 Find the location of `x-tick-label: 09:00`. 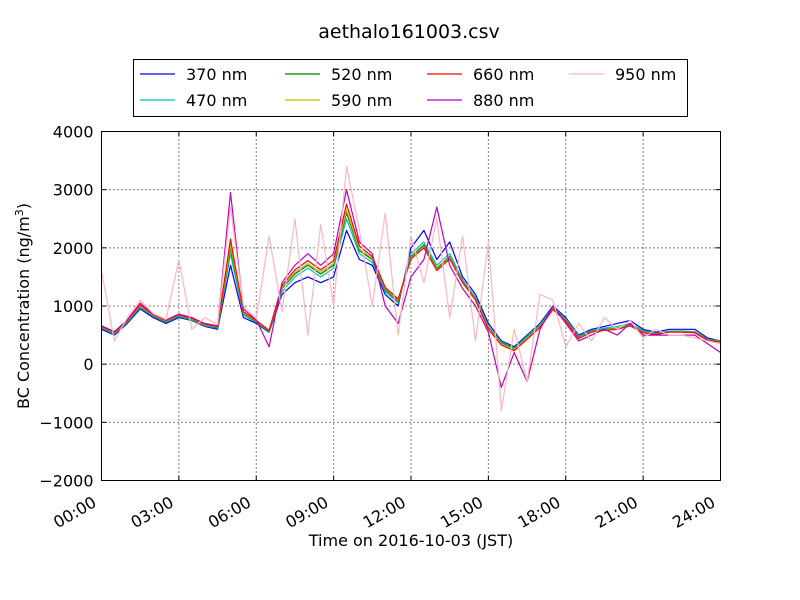

x-tick-label: 09:00 is located at coordinates (306, 513).